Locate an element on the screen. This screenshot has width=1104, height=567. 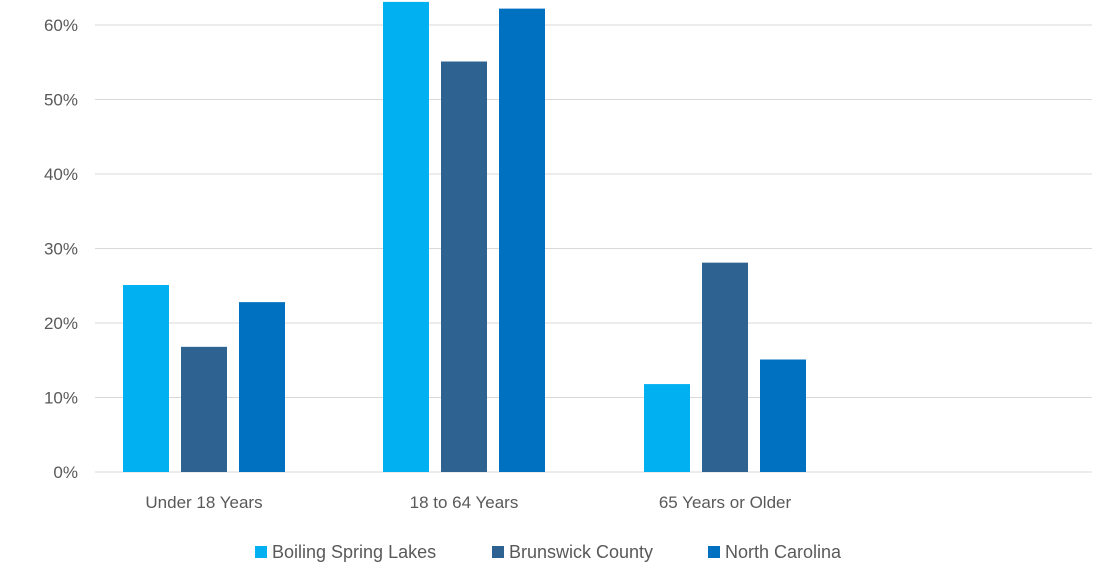
x-category-label: Under 18 Years is located at coordinates (203, 502).